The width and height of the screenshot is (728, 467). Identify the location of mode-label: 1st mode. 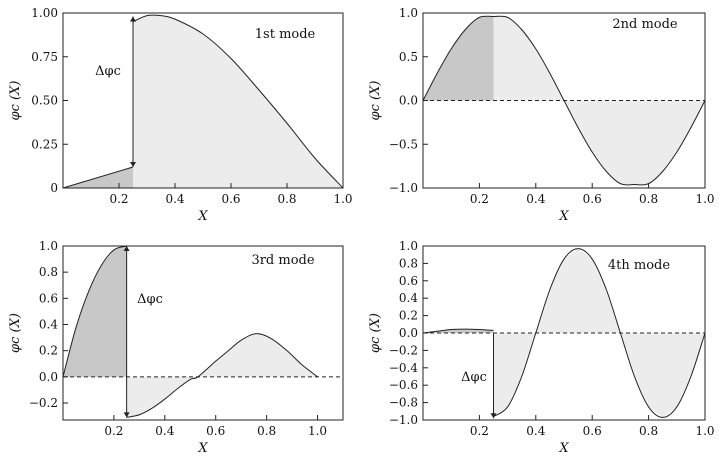
(285, 34).